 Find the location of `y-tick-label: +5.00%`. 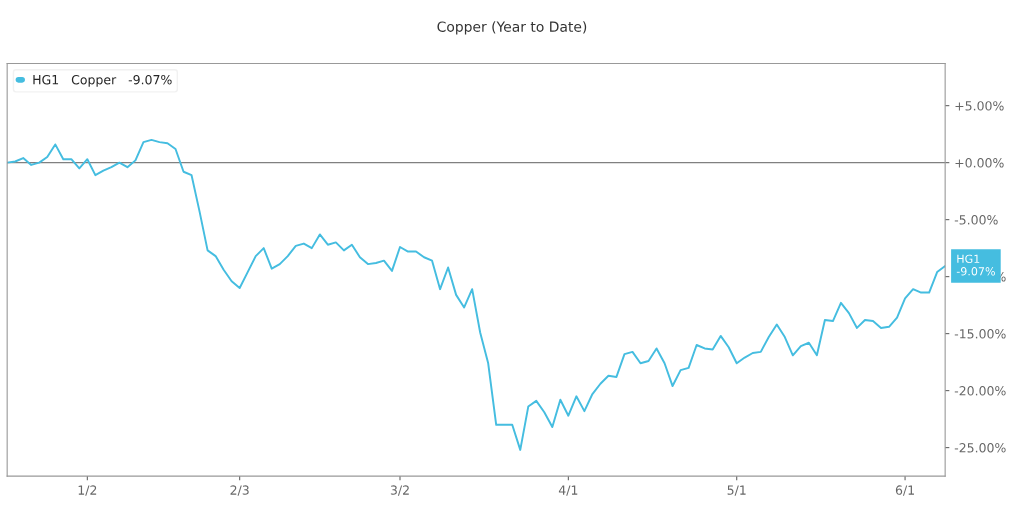

y-tick-label: +5.00% is located at coordinates (979, 106).